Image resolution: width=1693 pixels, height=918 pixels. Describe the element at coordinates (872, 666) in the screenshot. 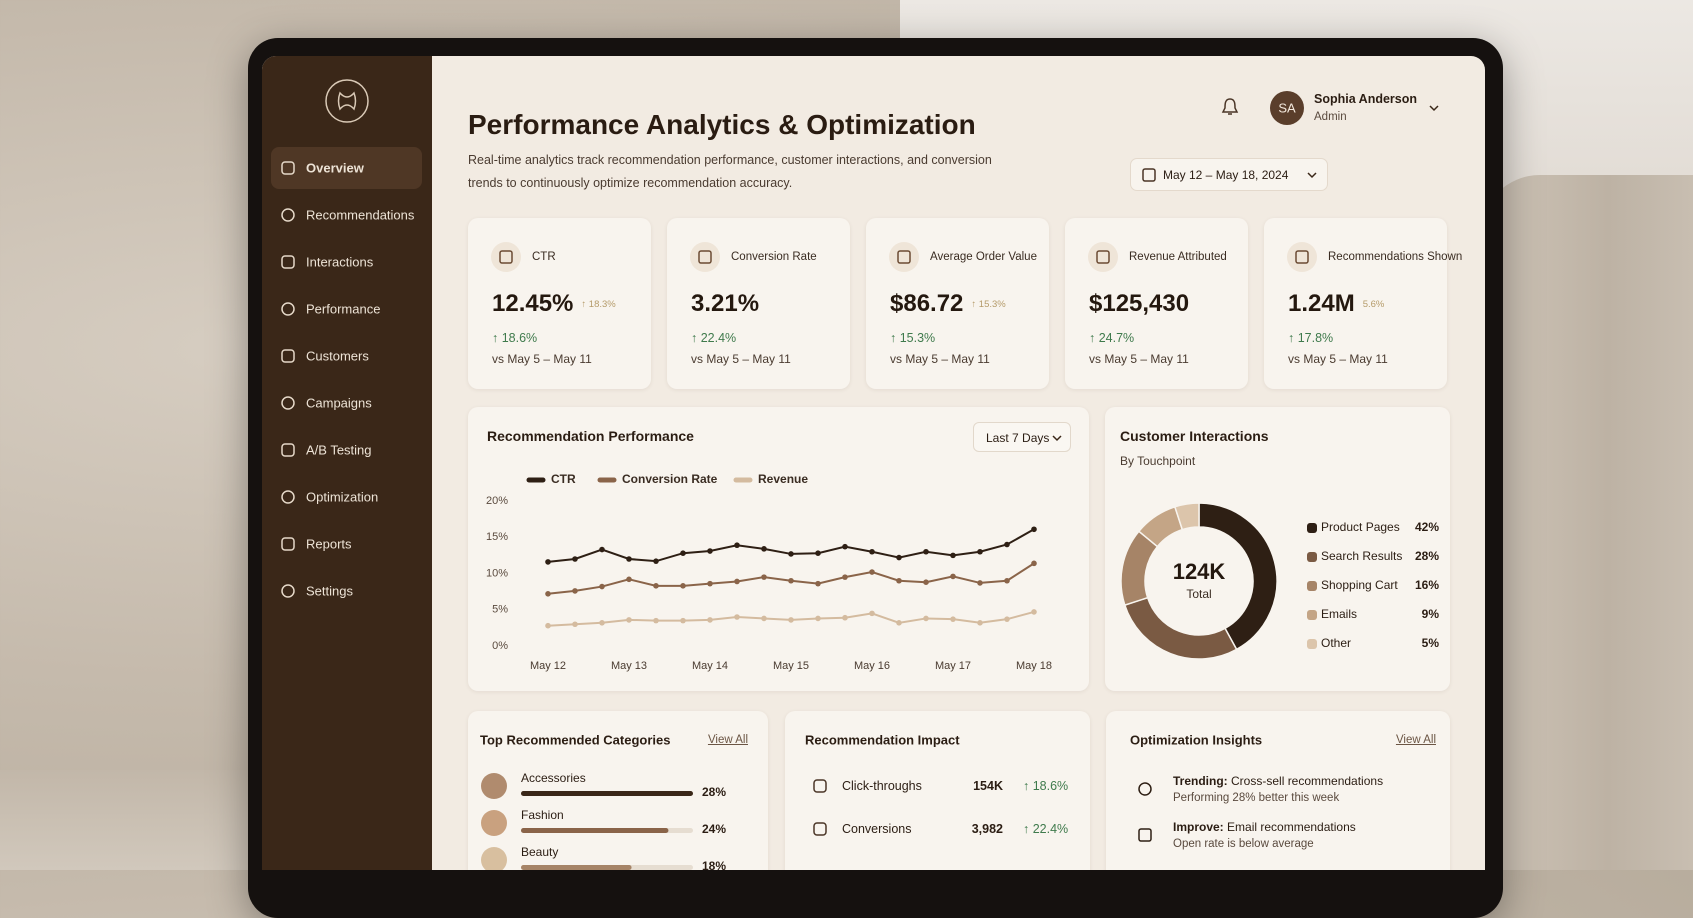

I see `x-tick-label: May 16` at that location.